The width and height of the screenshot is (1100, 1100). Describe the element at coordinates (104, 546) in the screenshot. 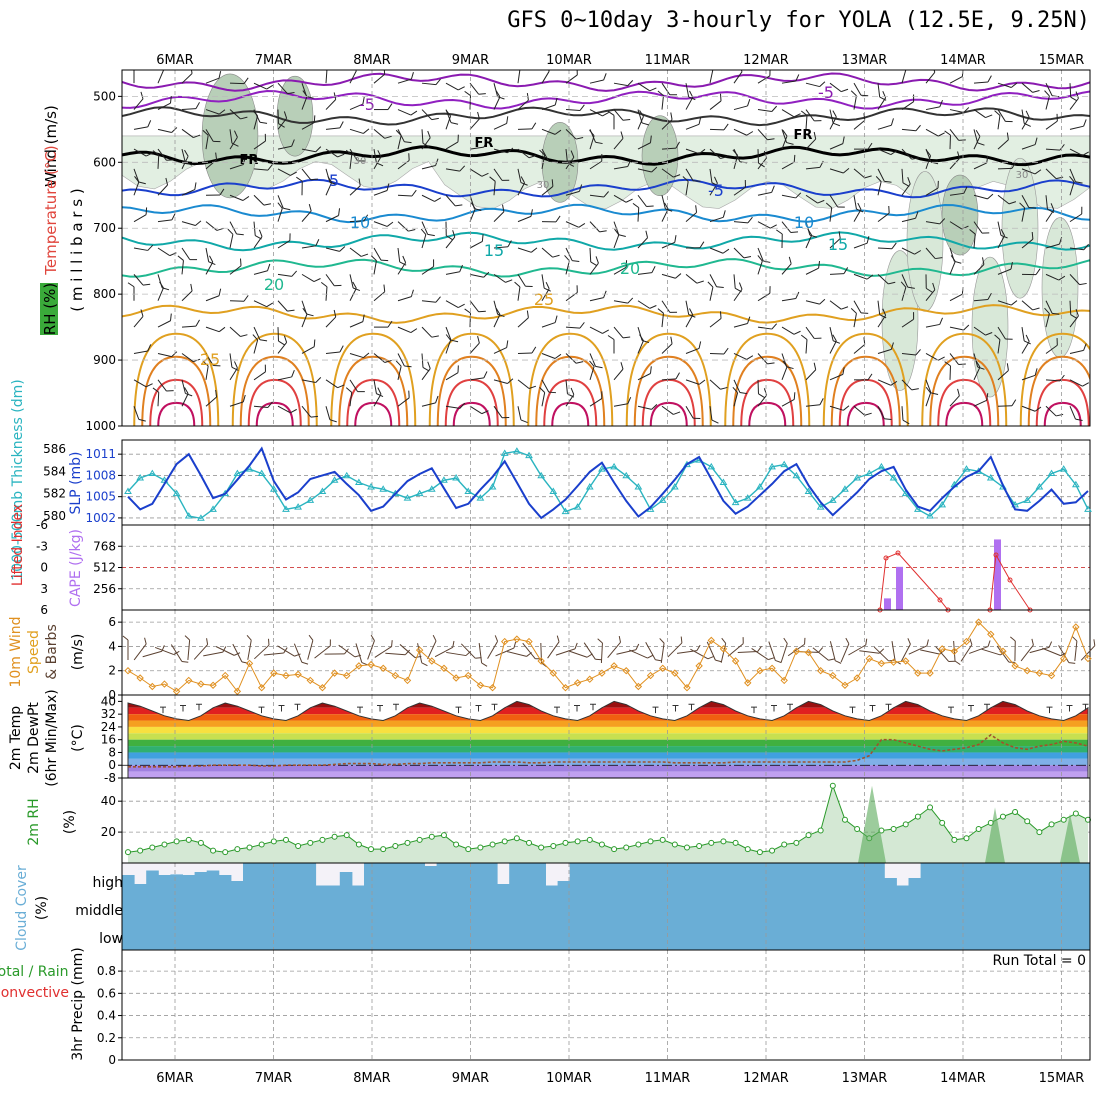

I see `cape-tick-label: 768` at that location.